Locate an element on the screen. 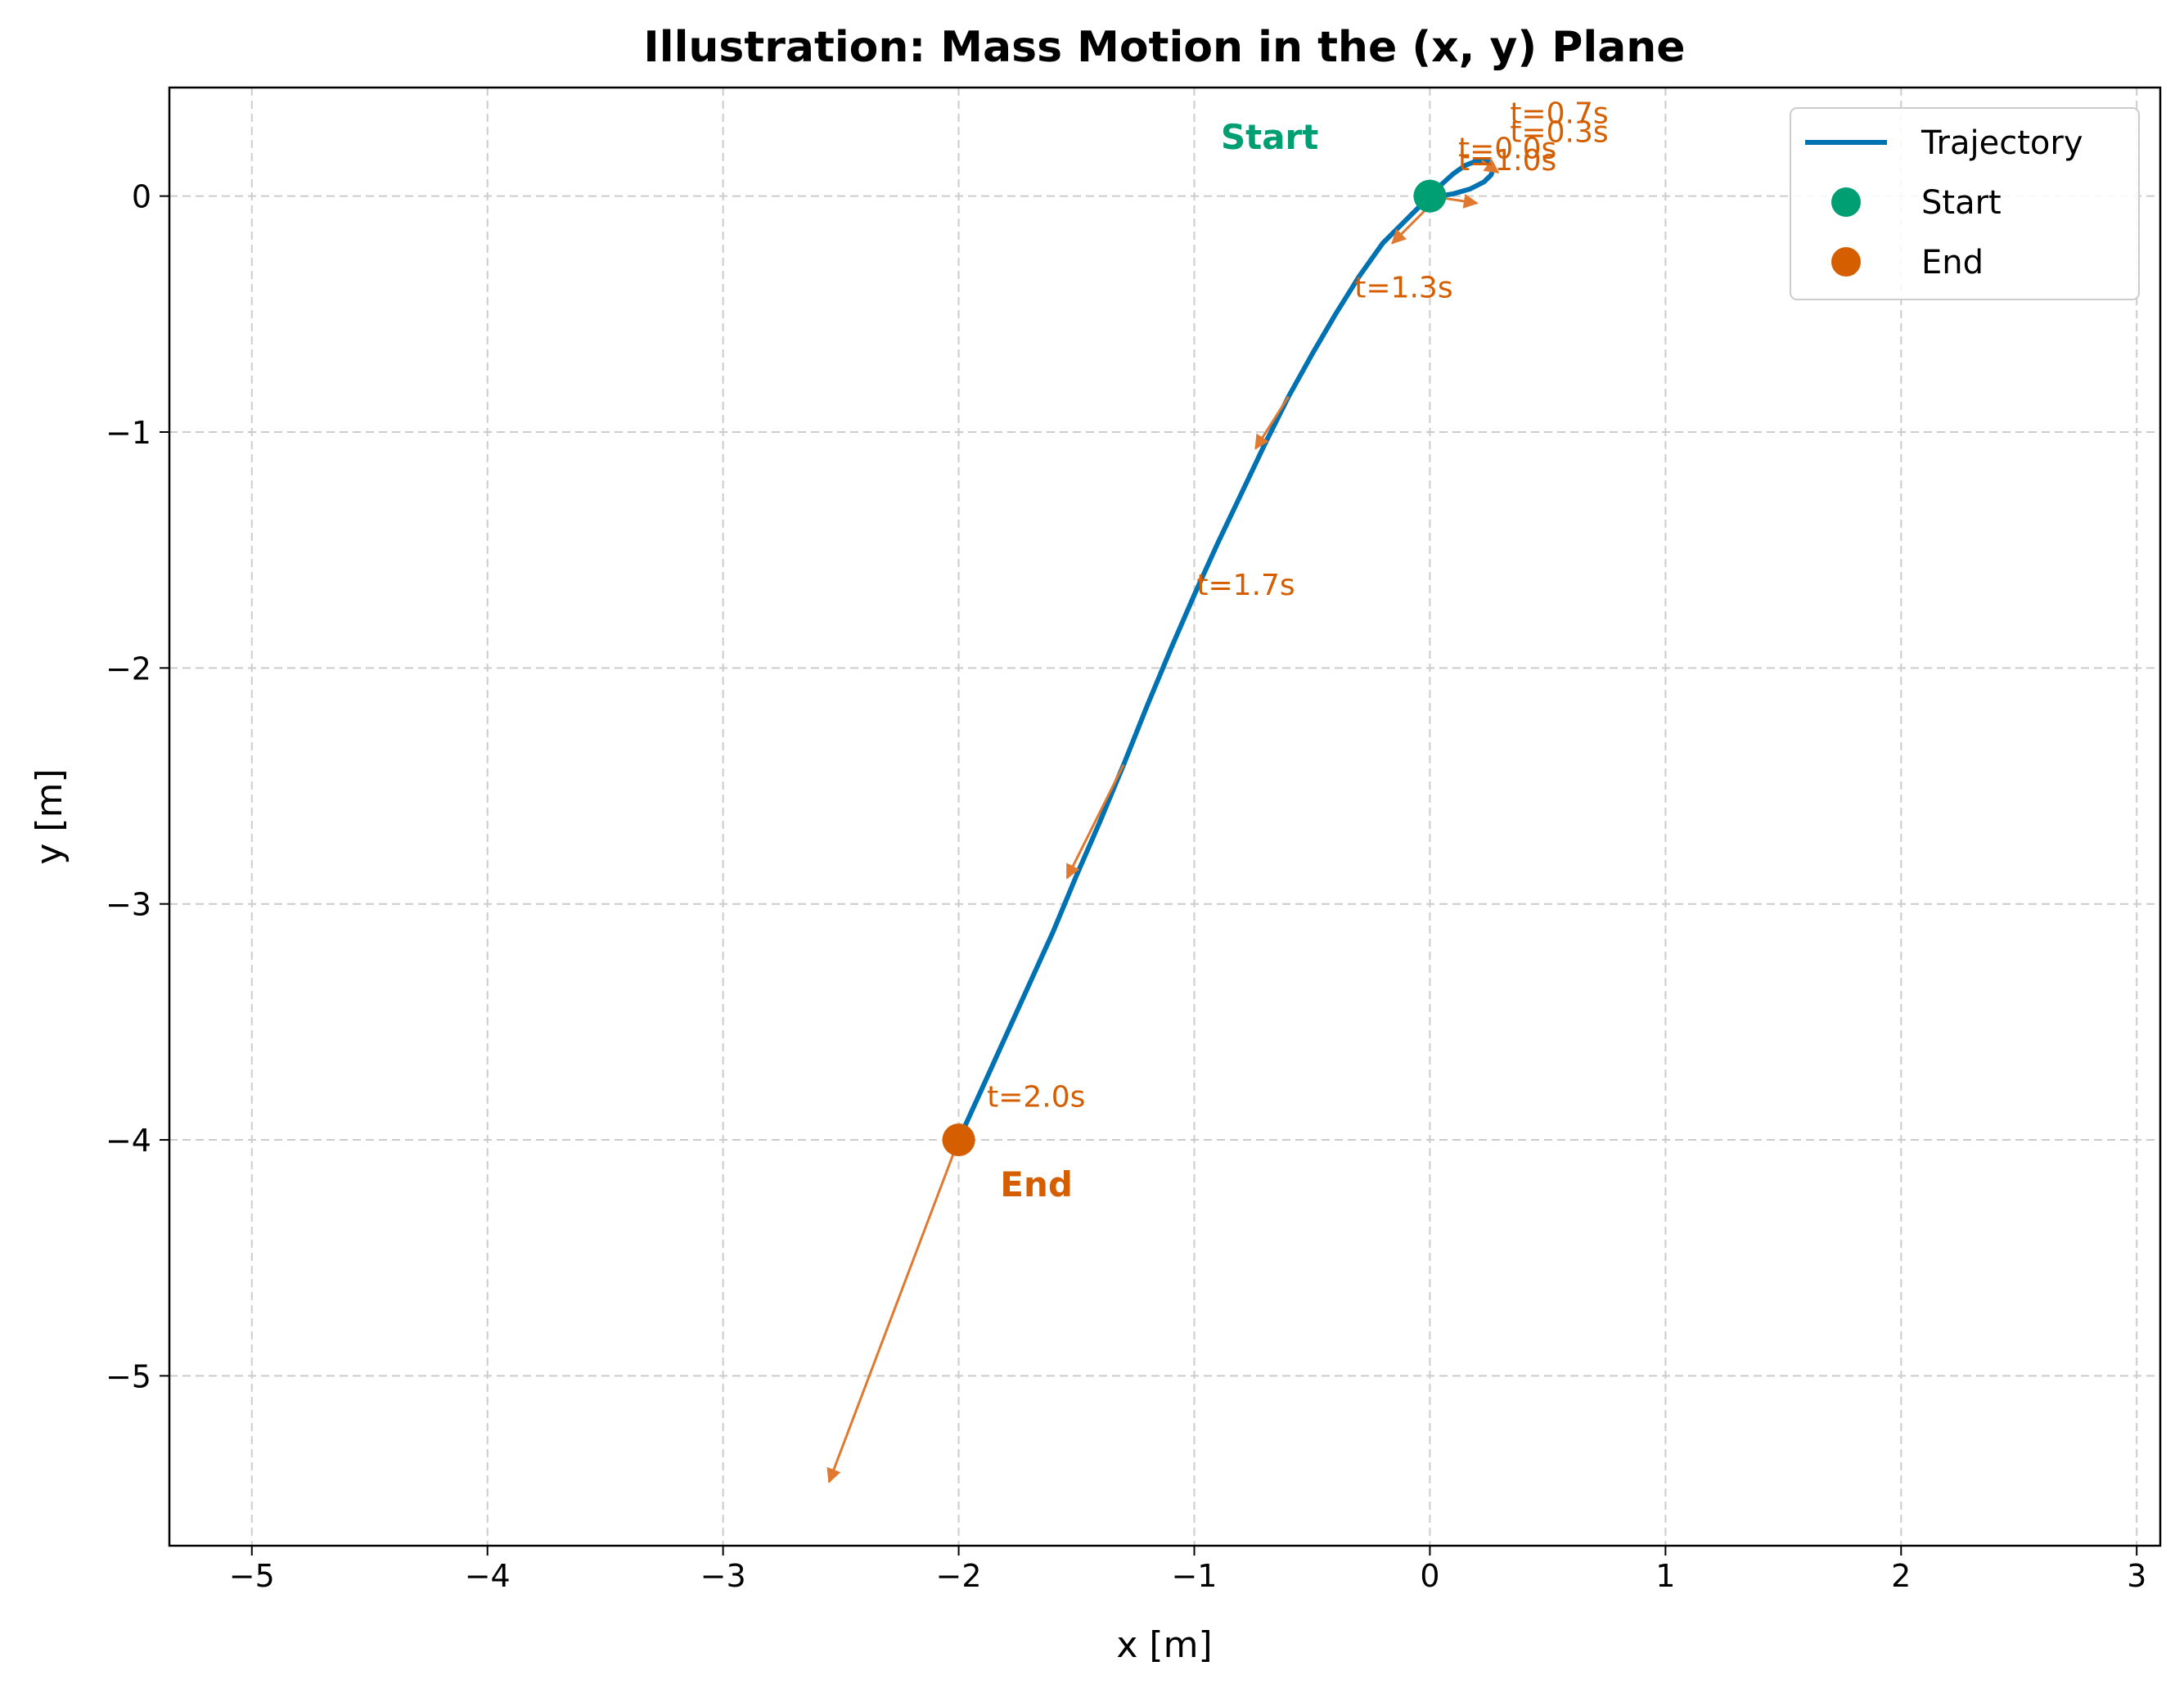 The height and width of the screenshot is (1693, 2184). y-tick-label: −3 is located at coordinates (128, 905).